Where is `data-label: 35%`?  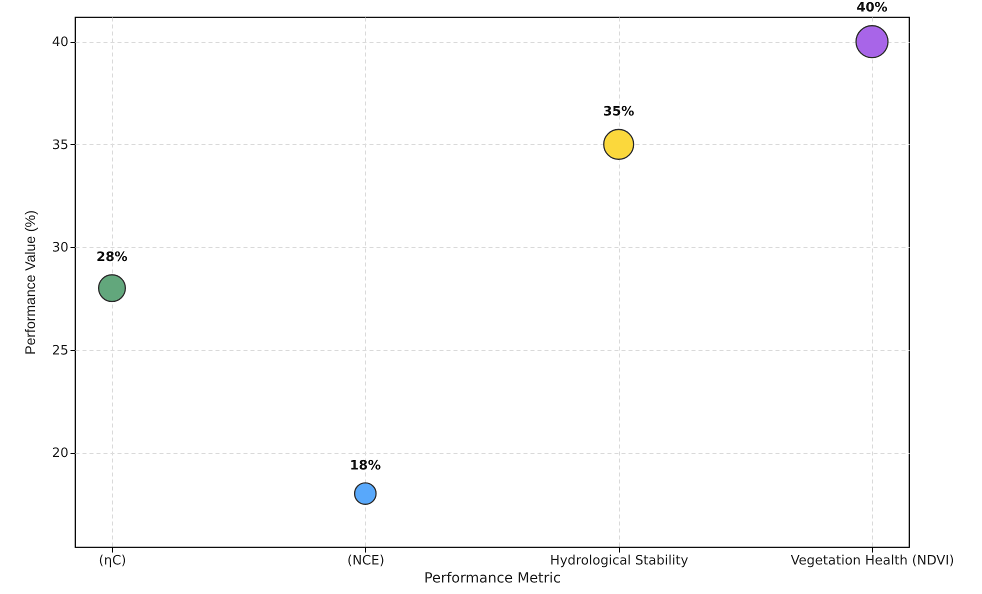 data-label: 35% is located at coordinates (618, 112).